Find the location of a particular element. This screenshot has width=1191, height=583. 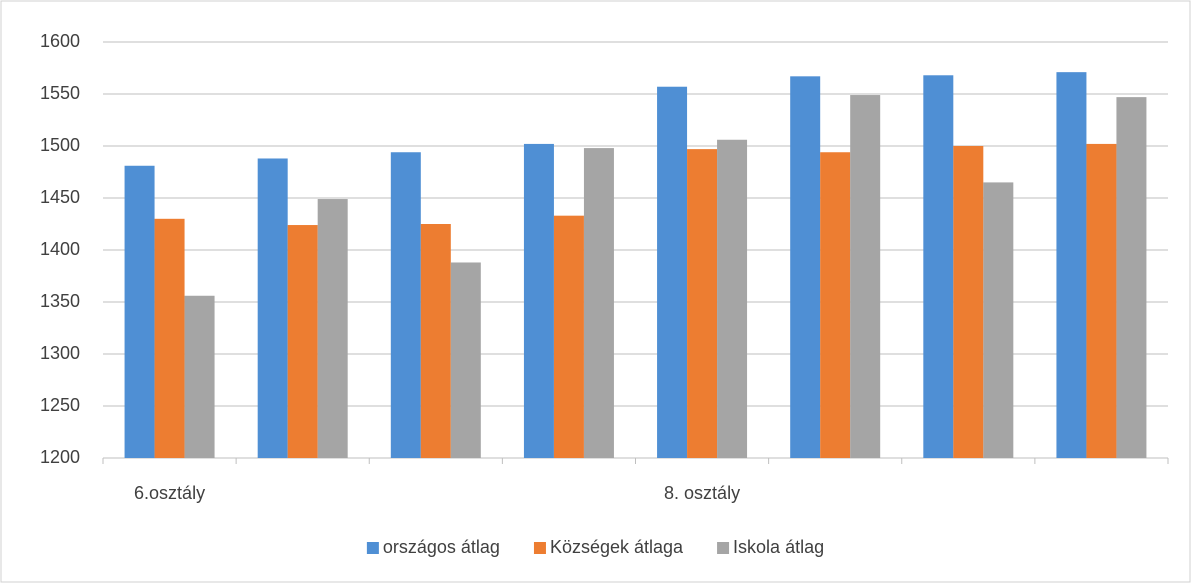

y-tick-label: 1500 is located at coordinates (60, 145).